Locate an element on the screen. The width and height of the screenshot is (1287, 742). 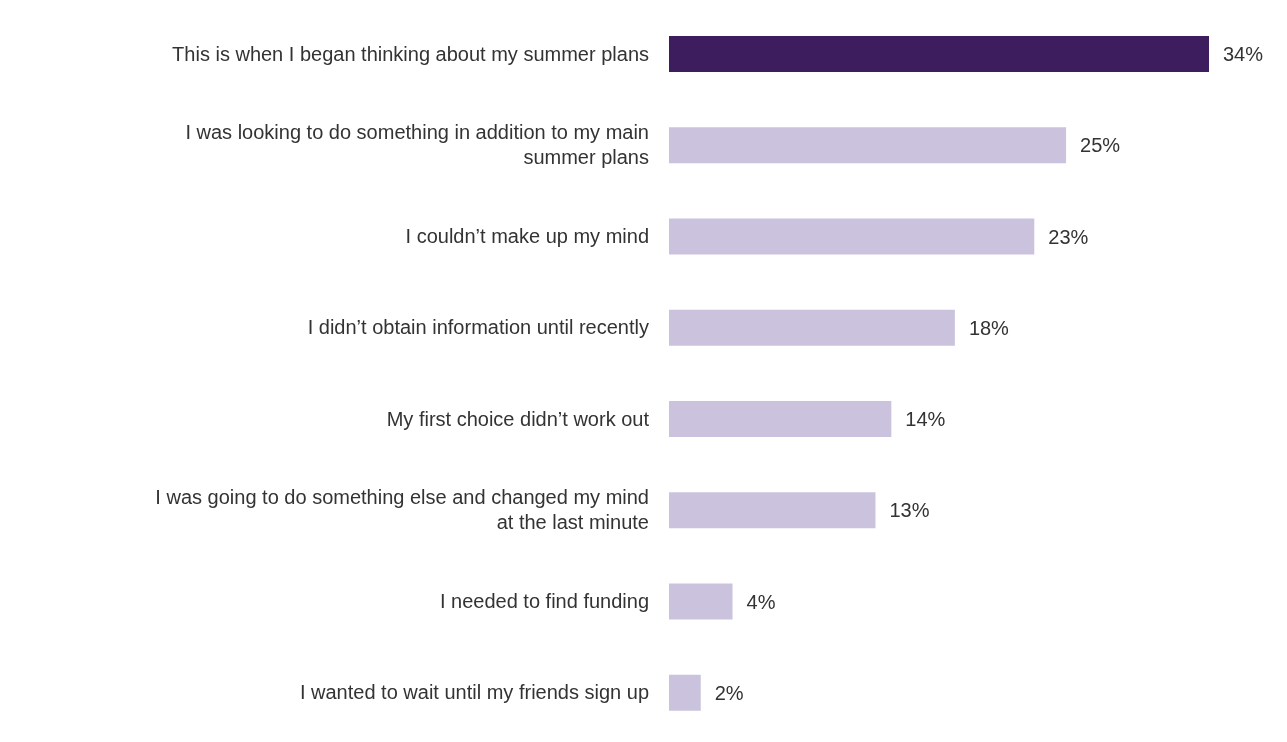
y-tick-label: I was going to do something else and changed my mind at the last minute is located at coordinates (402, 510).